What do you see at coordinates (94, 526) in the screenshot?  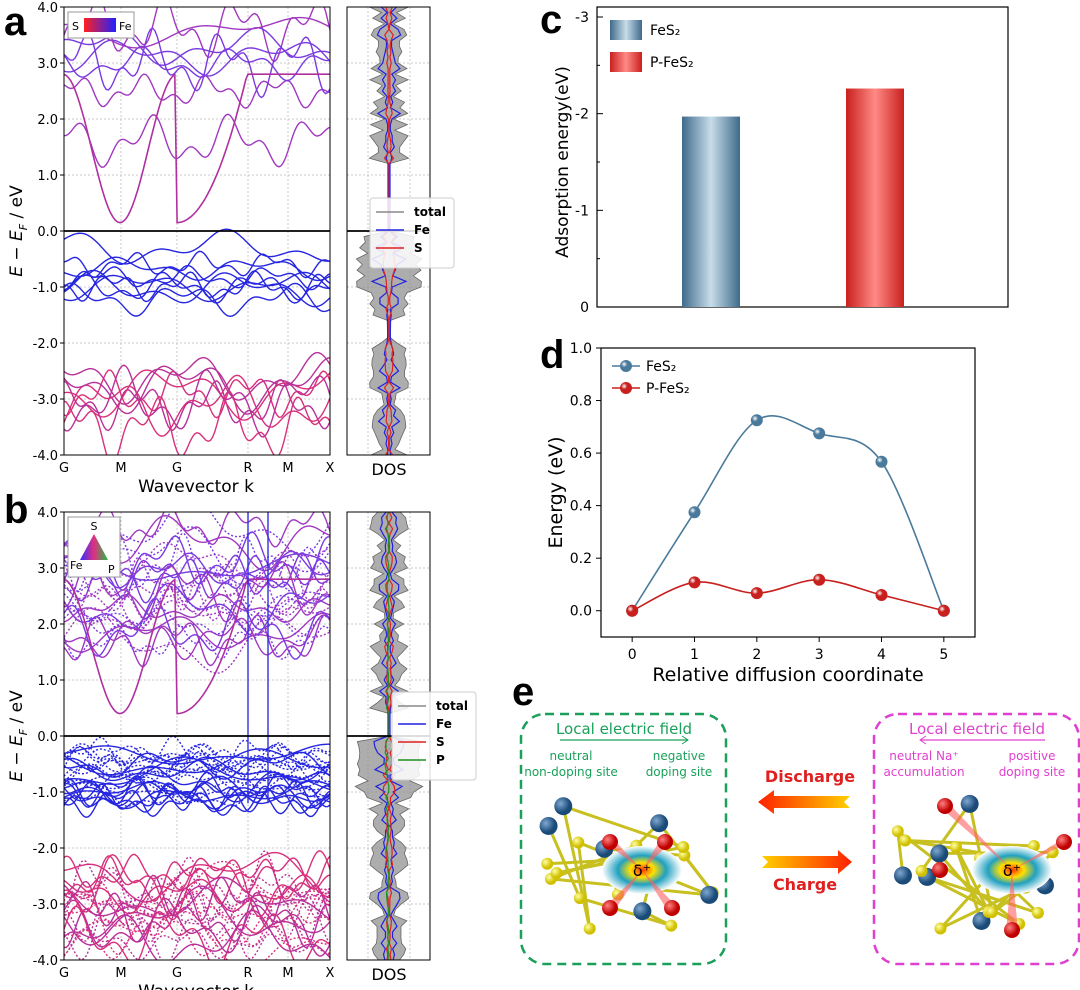 I see `color-legend-s: S` at bounding box center [94, 526].